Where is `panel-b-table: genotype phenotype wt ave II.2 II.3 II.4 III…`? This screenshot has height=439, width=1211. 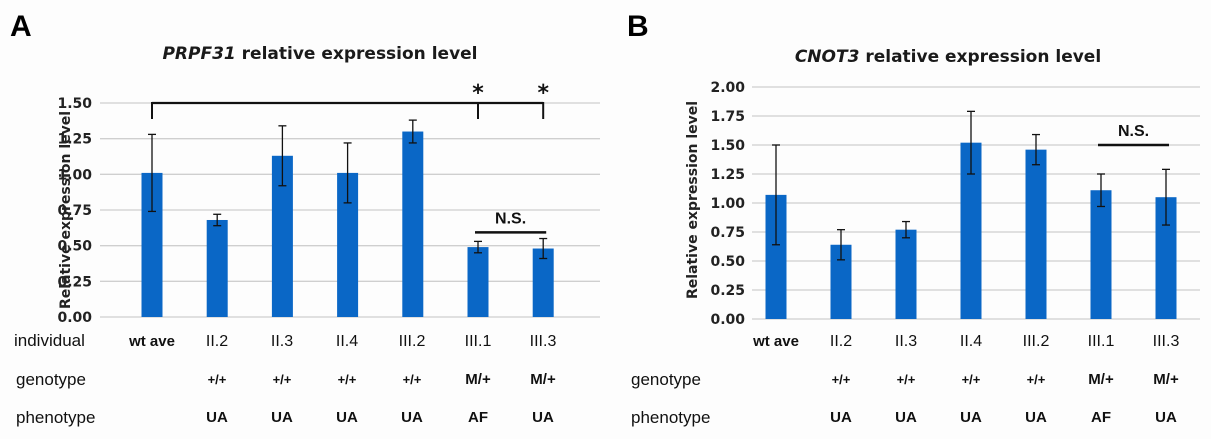 panel-b-table: genotype phenotype wt ave II.2 II.3 II.4 III… is located at coordinates (905, 380).